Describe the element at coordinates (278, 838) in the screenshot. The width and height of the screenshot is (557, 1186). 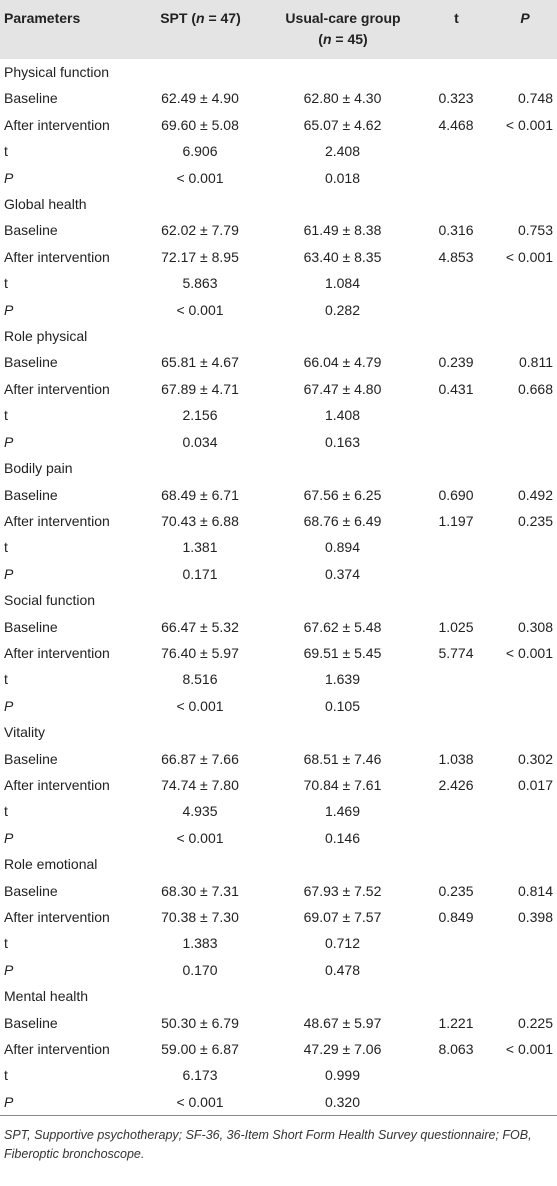
I see `table-row: P < 0.001 0.146` at that location.